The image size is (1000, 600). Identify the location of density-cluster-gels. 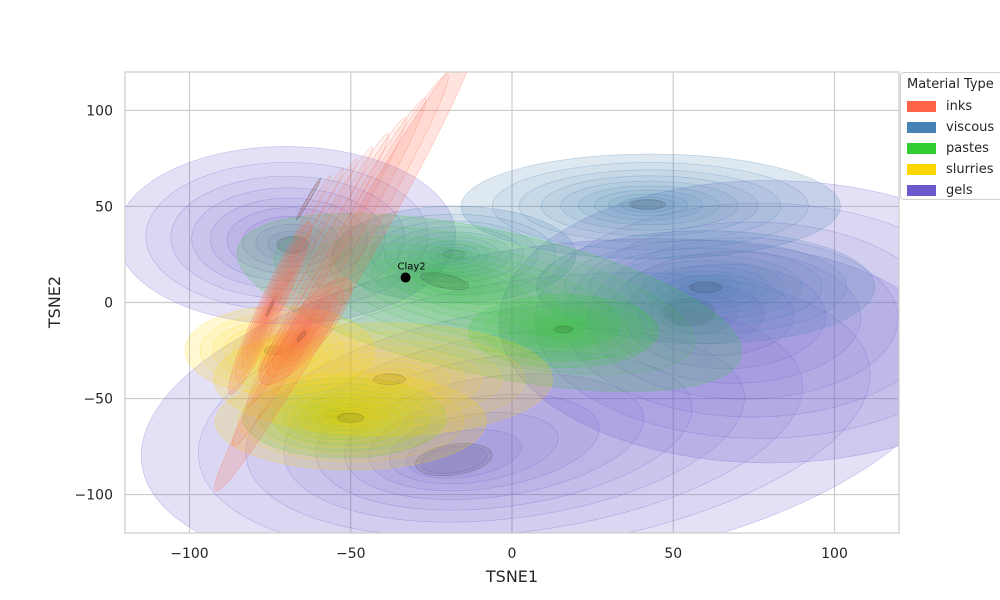
(290, 235).